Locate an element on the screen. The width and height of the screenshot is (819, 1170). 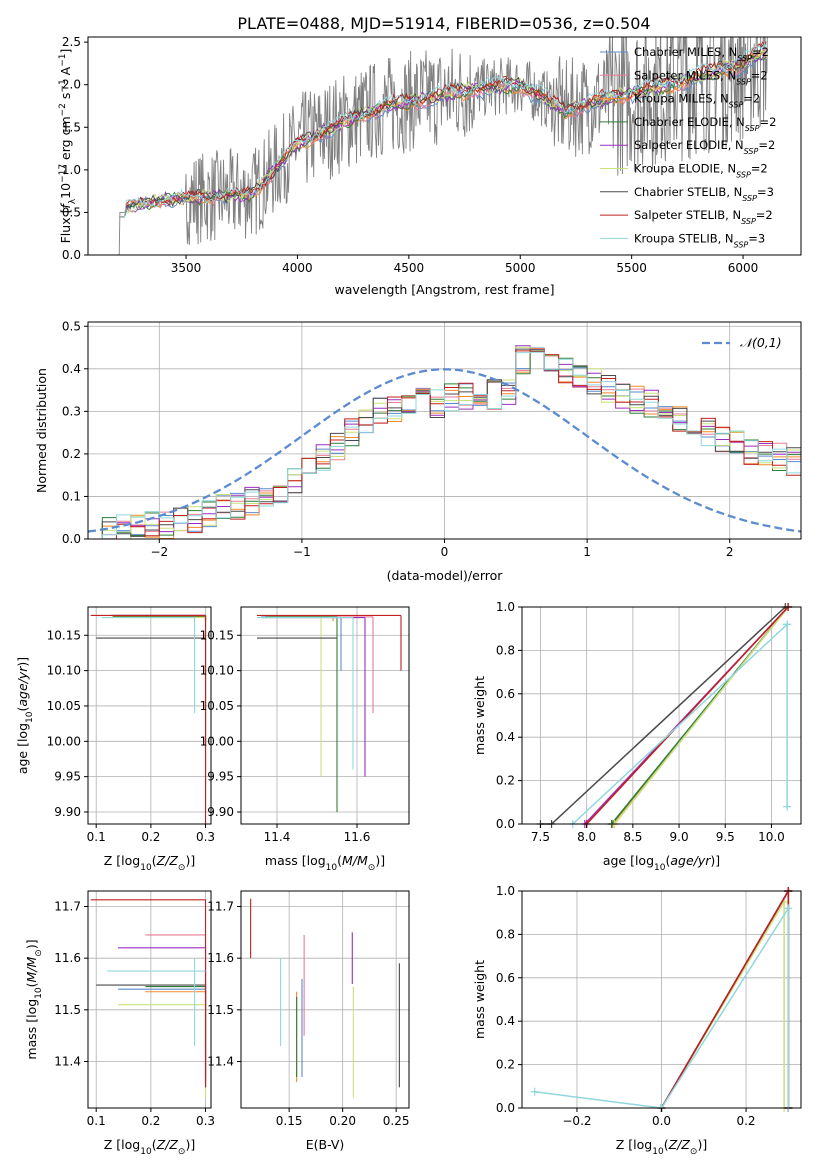
legend-label: Kroupa ELODIE, NSSP=2 is located at coordinates (701, 171).